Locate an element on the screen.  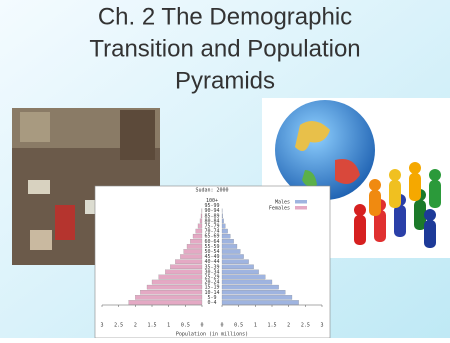
chart-title: Sudan: 2000 is located at coordinates (211, 191).